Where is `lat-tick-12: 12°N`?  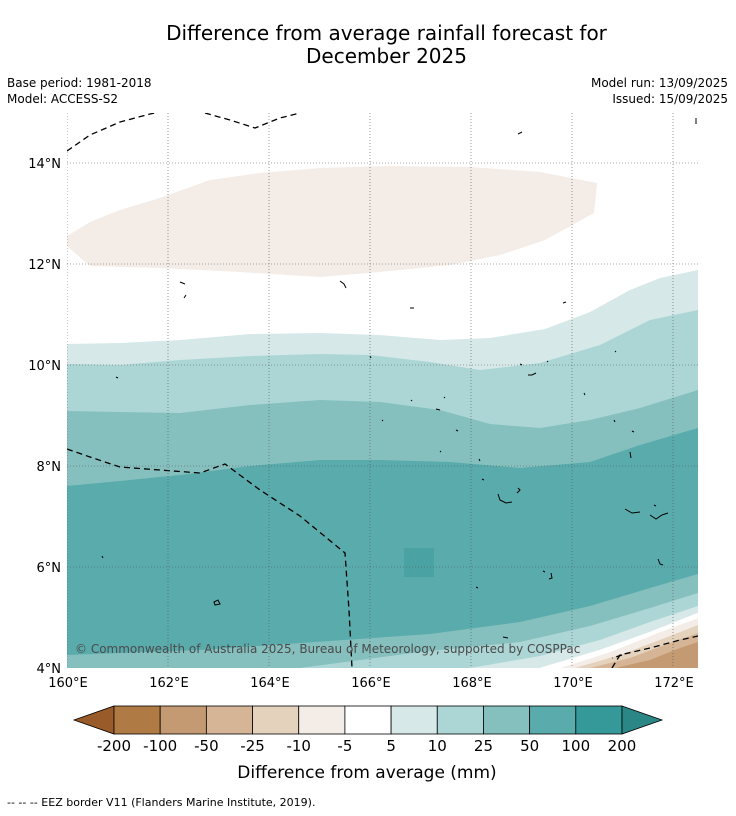 lat-tick-12: 12°N is located at coordinates (44, 265).